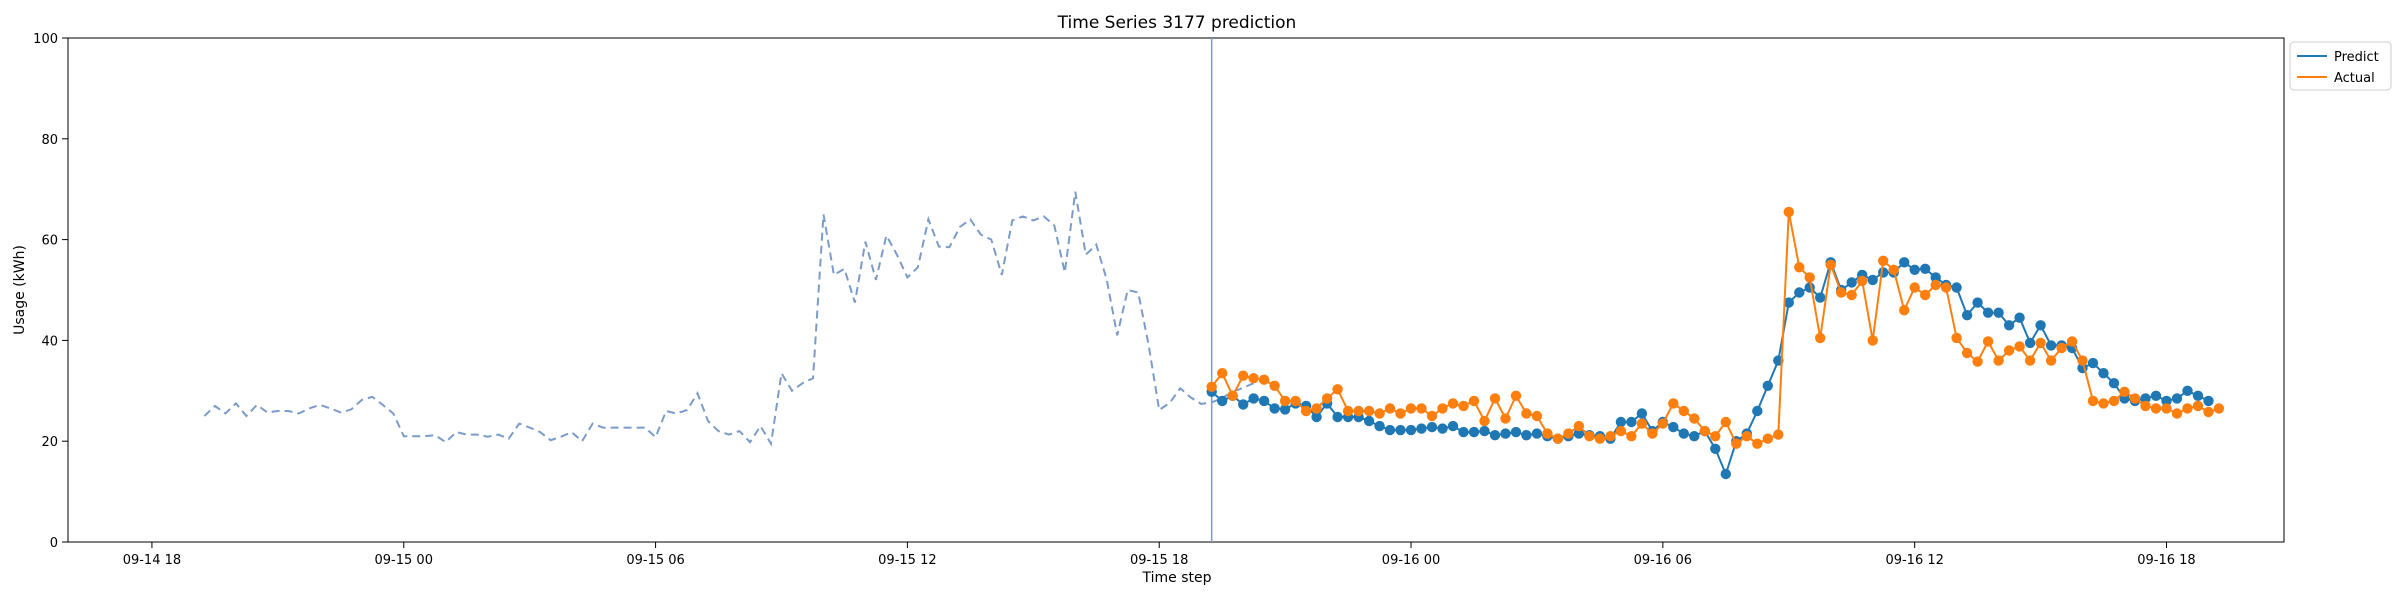  Describe the element at coordinates (2354, 78) in the screenshot. I see `legend-label-actual: Actual` at that location.